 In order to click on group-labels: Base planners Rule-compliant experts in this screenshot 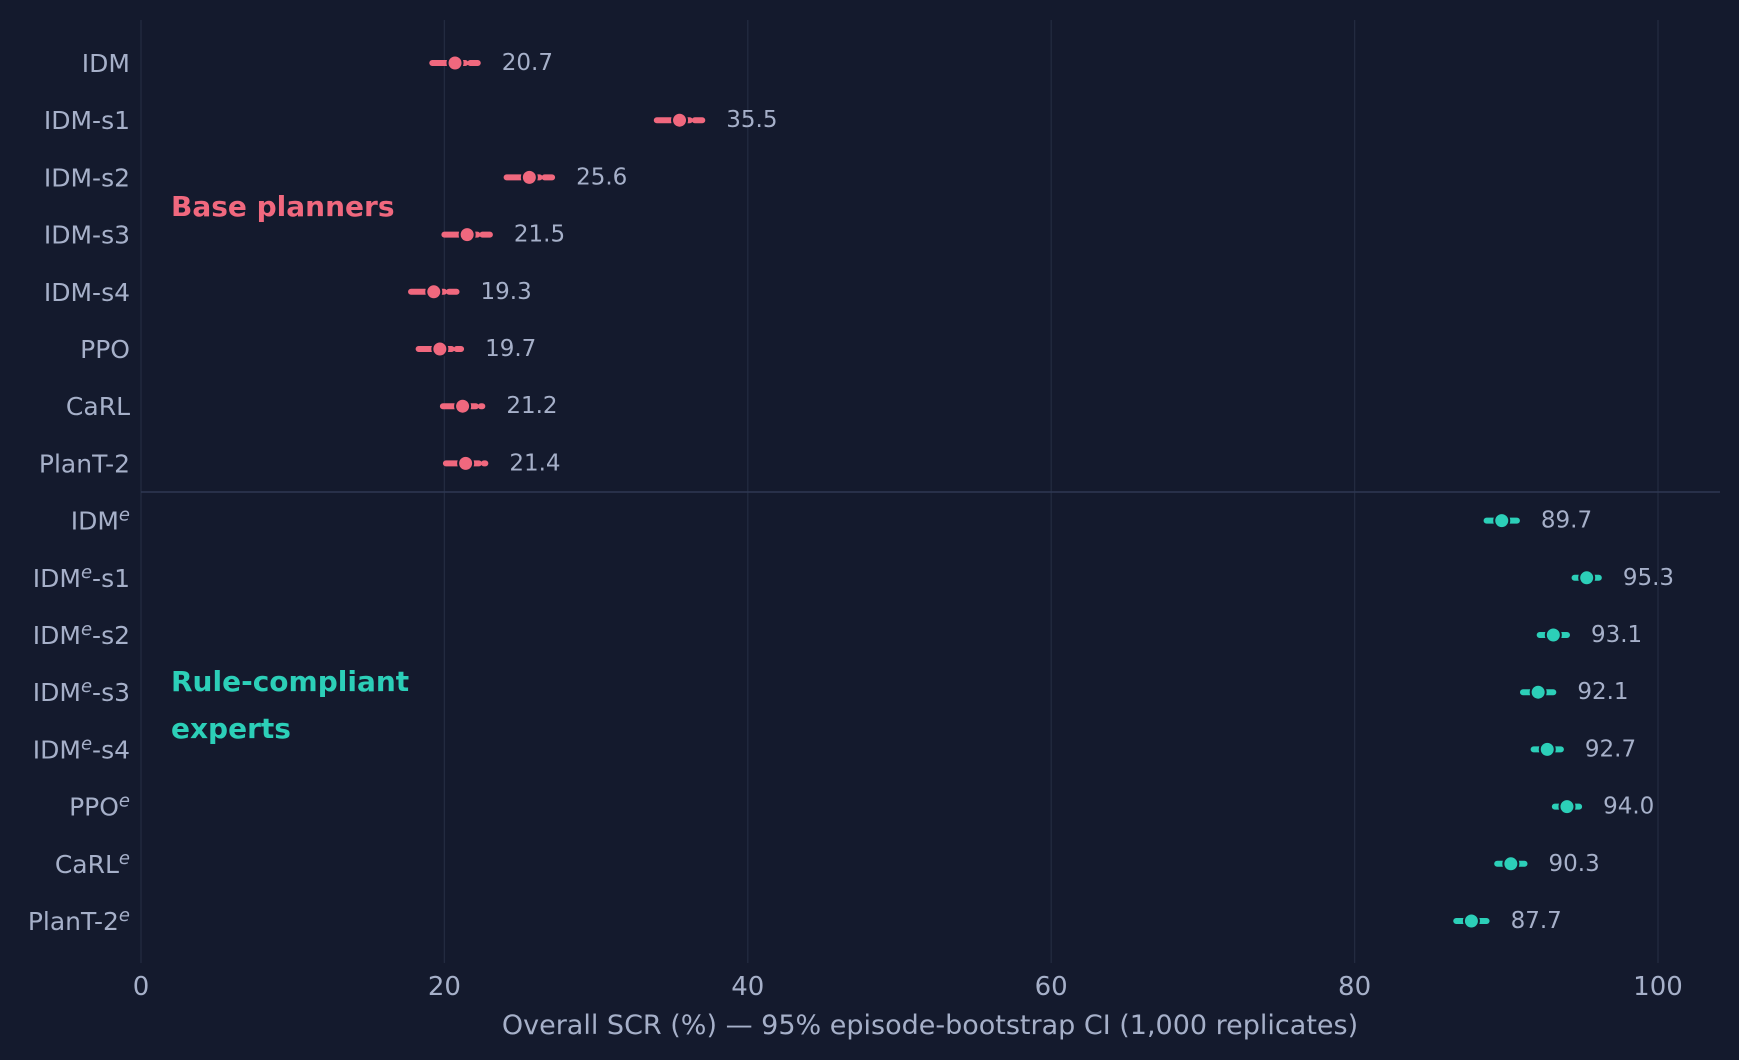, I will do `click(290, 467)`.